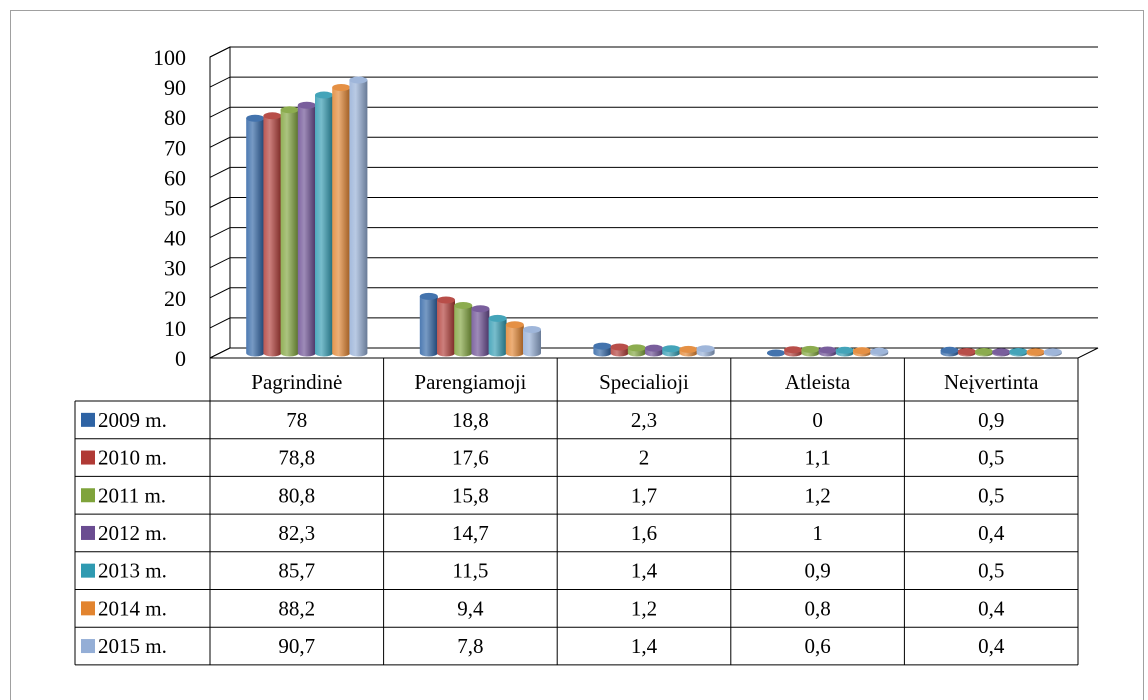 Image resolution: width=1148 pixels, height=700 pixels. Describe the element at coordinates (132, 533) in the screenshot. I see `legend-label: 2012 m.` at that location.